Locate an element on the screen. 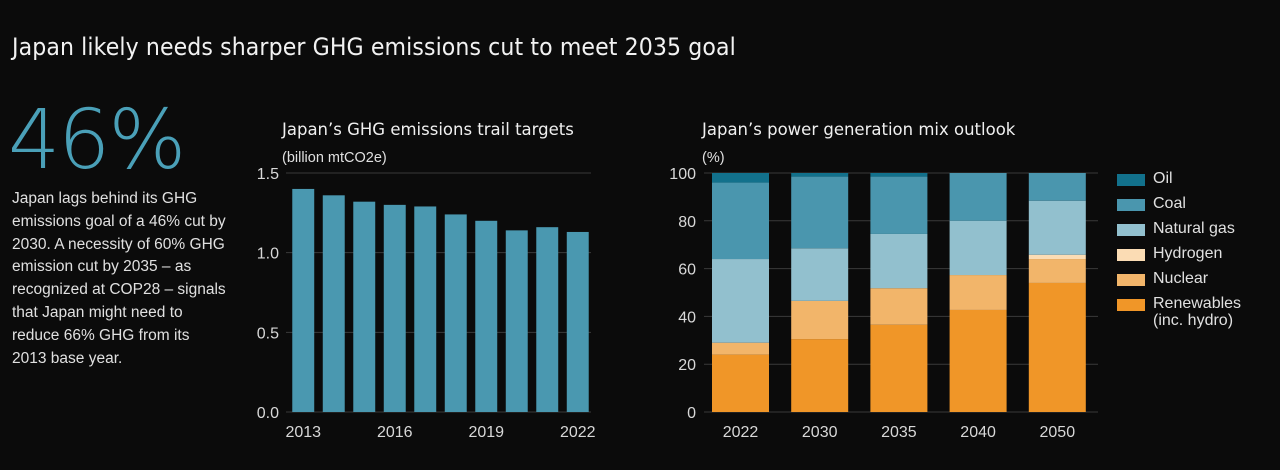  segment-coal-2035 is located at coordinates (899, 205).